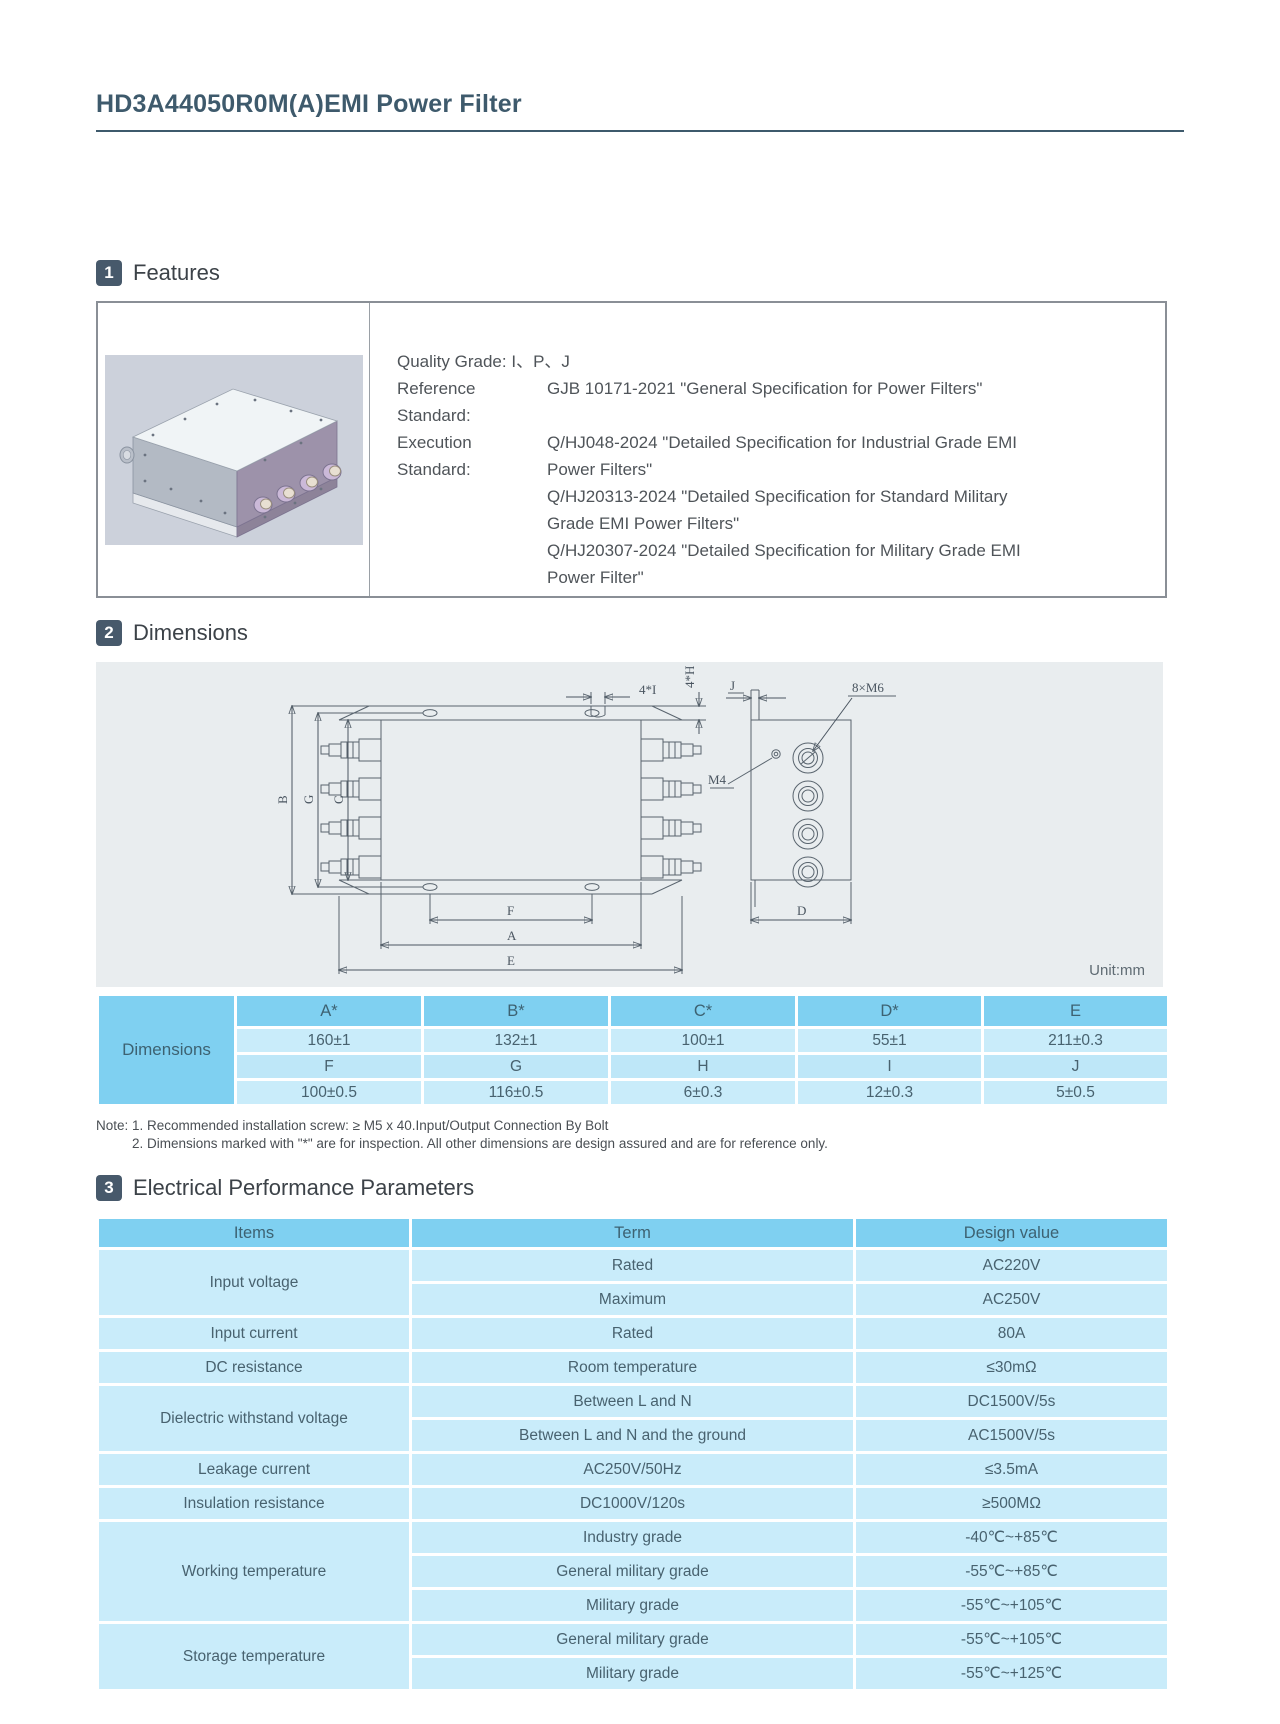  Describe the element at coordinates (254, 1418) in the screenshot. I see `item-cell: Dielectric withstand voltage` at that location.